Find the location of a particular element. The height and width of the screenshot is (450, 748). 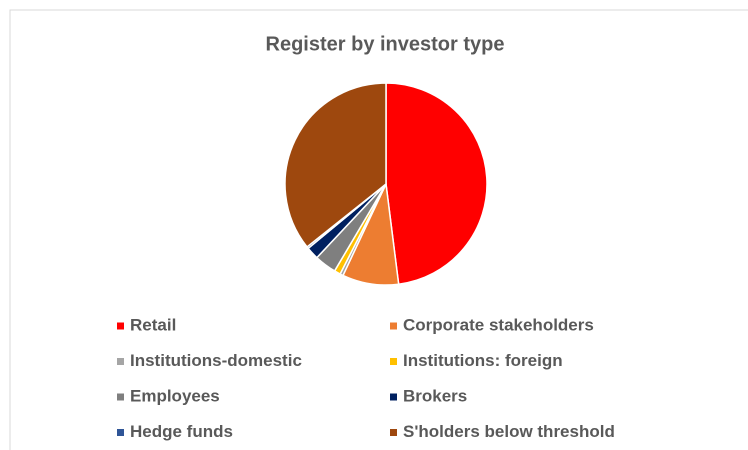

legend-label: Institutions-domestic is located at coordinates (216, 360).